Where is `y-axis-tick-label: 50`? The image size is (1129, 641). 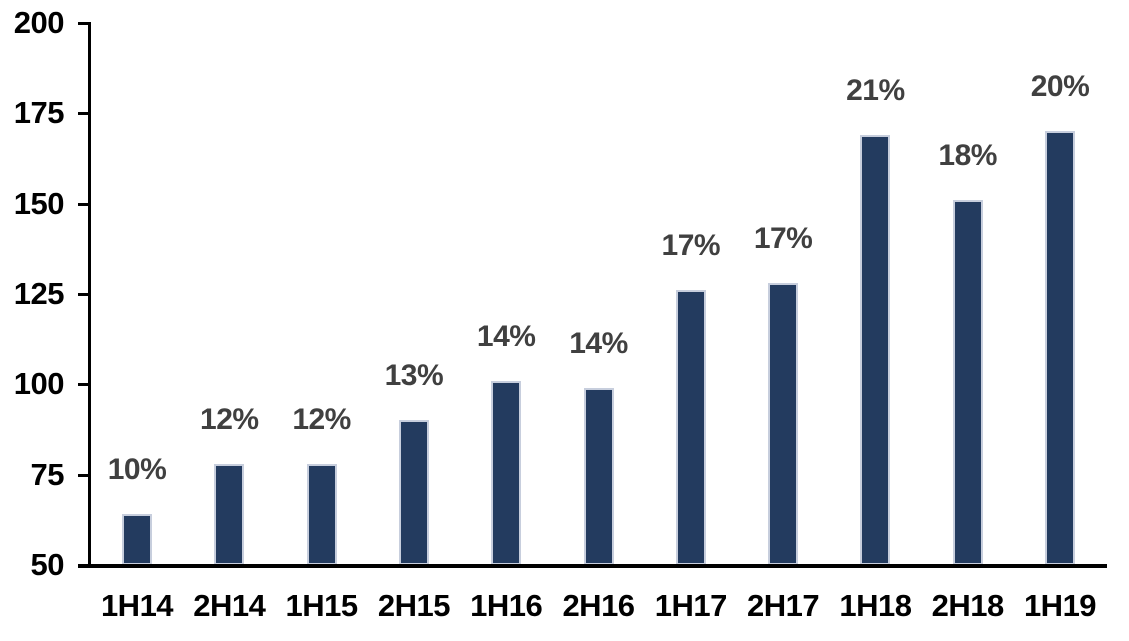
y-axis-tick-label: 50 is located at coordinates (47, 564).